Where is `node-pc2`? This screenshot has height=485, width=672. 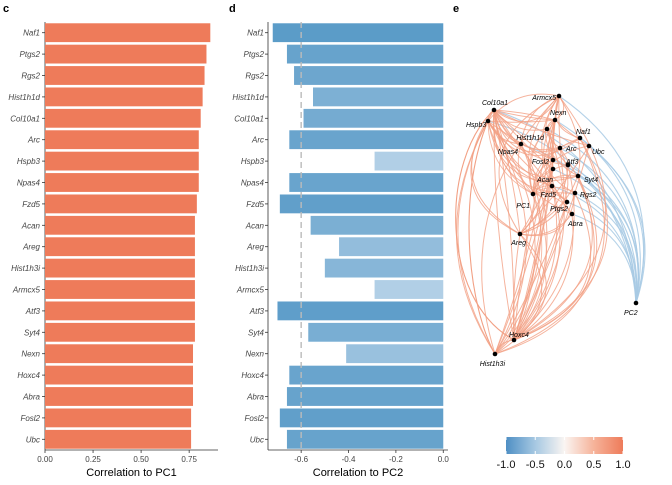
node-pc2 is located at coordinates (636, 303).